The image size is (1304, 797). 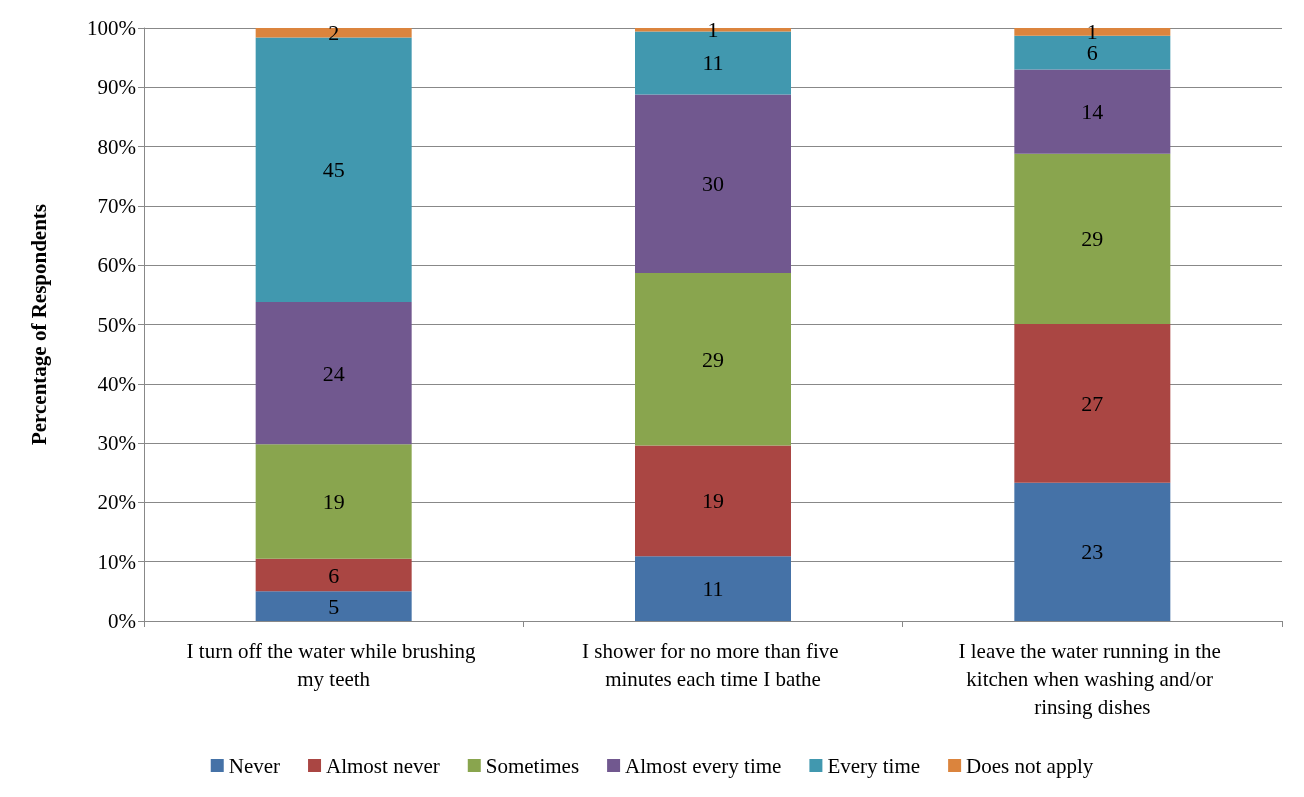 What do you see at coordinates (333, 170) in the screenshot?
I see `data-label: 45` at bounding box center [333, 170].